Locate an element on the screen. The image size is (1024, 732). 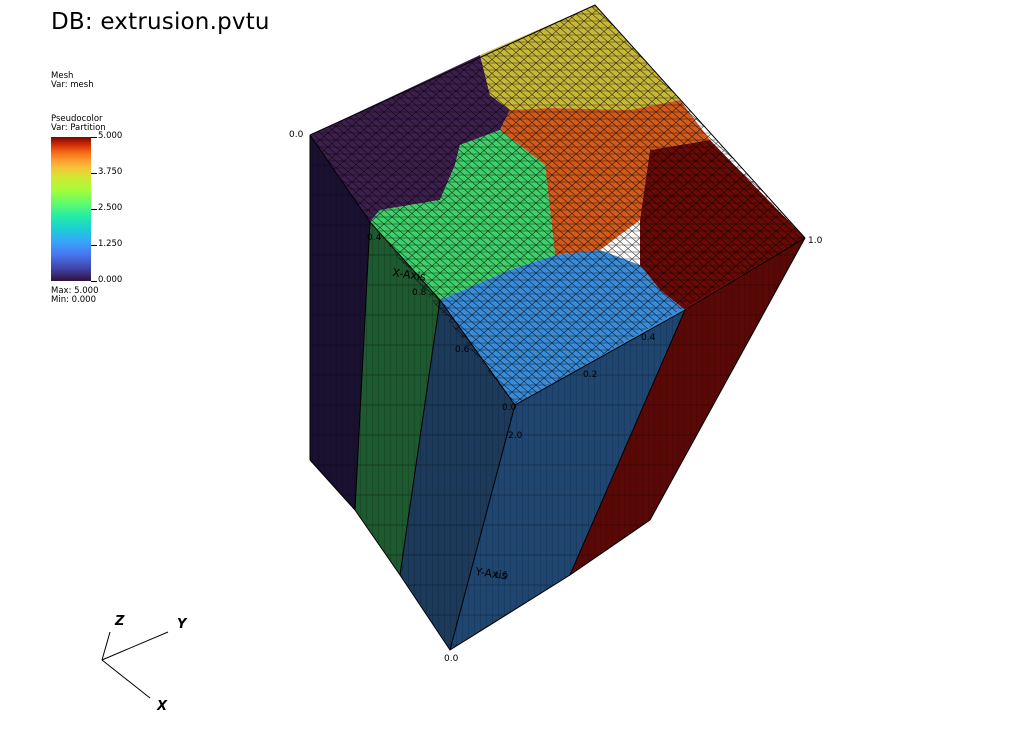
y-tick-label: 0.4 is located at coordinates (648, 338).